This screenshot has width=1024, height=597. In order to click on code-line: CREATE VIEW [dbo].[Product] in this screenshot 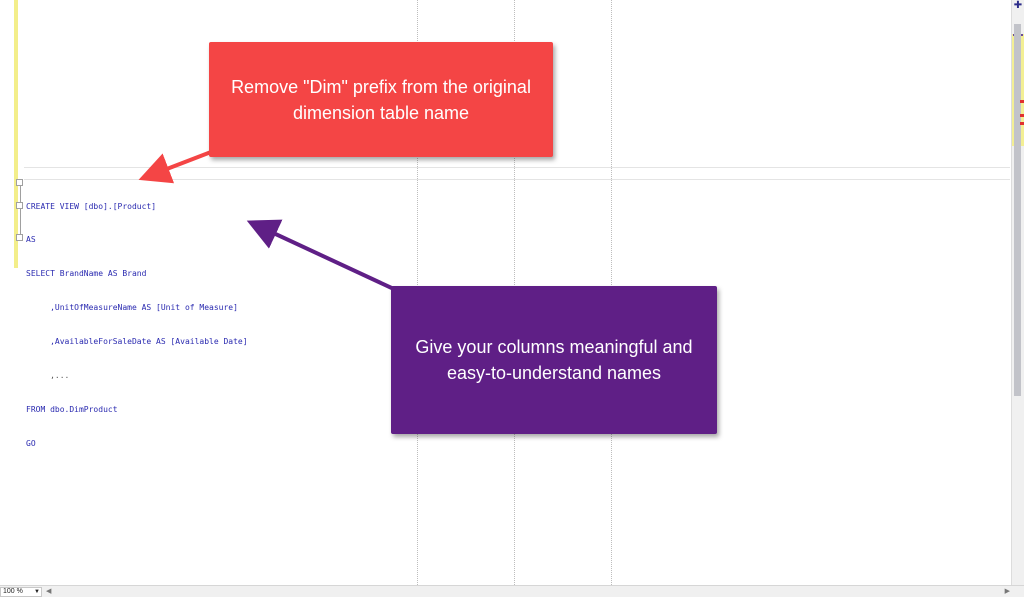, I will do `click(91, 206)`.